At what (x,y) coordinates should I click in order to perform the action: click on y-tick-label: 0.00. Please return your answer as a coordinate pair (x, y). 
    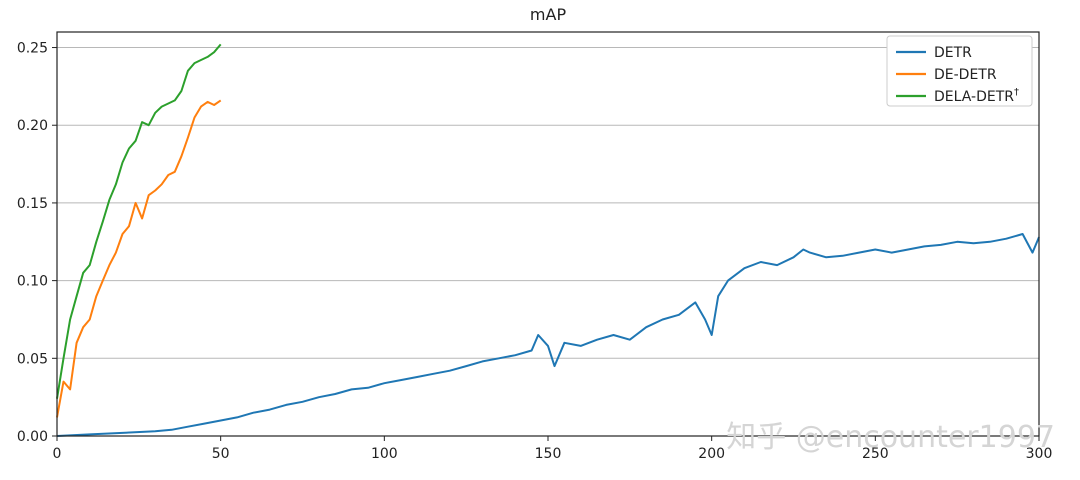
    Looking at the image, I should click on (32, 437).